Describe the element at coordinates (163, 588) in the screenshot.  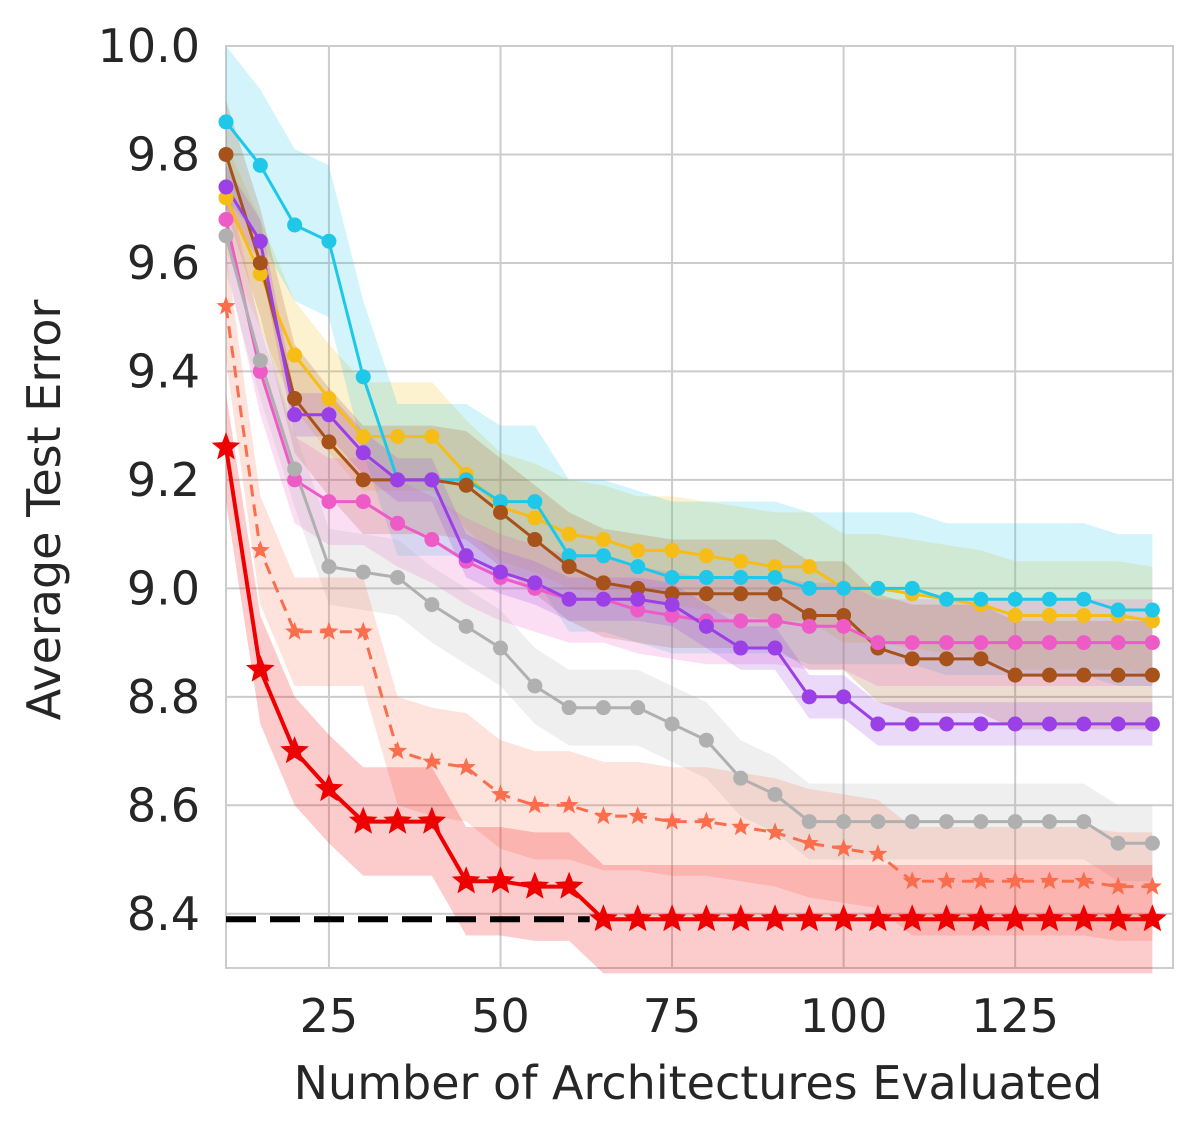
I see `y-tick-label-9.0: 9.0` at that location.